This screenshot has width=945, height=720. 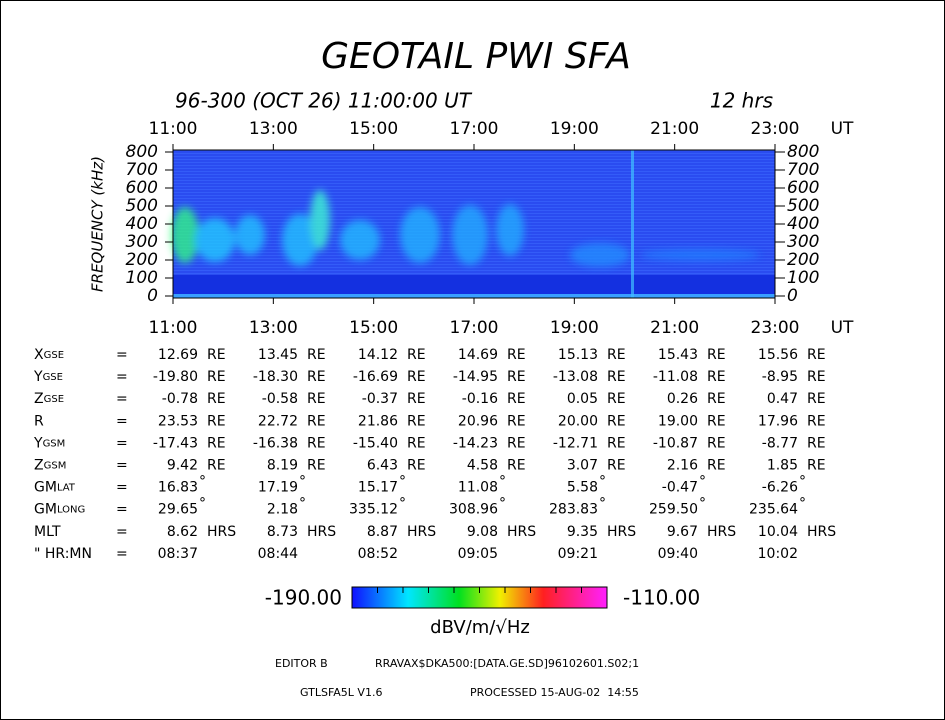 What do you see at coordinates (282, 466) in the screenshot?
I see `cell-value: 8.19` at bounding box center [282, 466].